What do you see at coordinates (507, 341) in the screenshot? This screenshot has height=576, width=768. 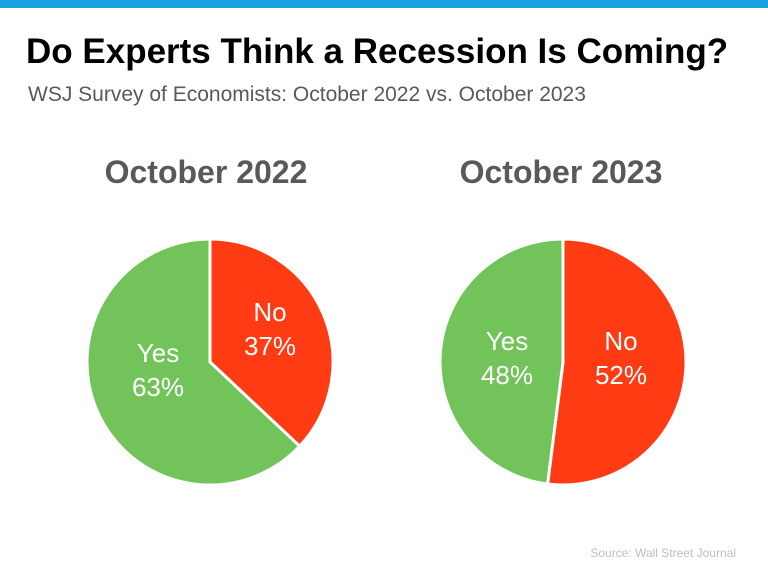 I see `slice-label-yes-october-2023: Yes` at bounding box center [507, 341].